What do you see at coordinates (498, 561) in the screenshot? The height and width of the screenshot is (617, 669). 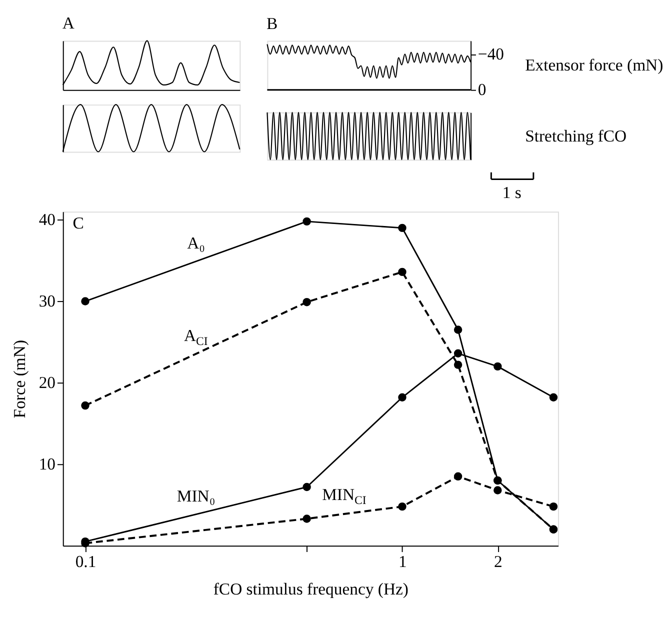 I see `x-tick-label: 2` at bounding box center [498, 561].